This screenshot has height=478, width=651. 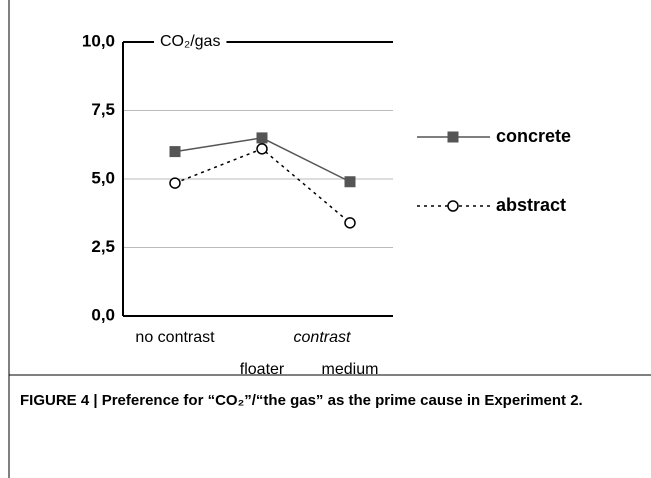 What do you see at coordinates (103, 177) in the screenshot?
I see `y-tick-label: 5,0` at bounding box center [103, 177].